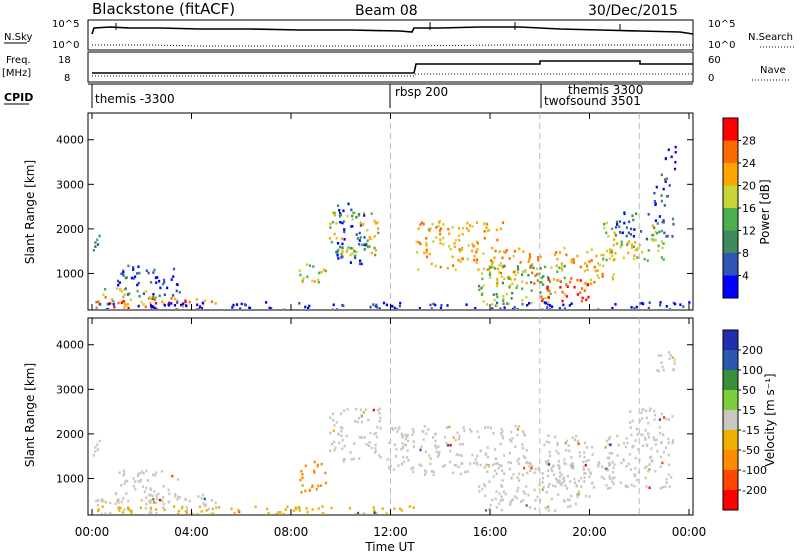 The height and width of the screenshot is (554, 800). I want to click on noise-panel: N.Sky 10^5 10^0 10^5 10^0 N.Search, so click(400, 35).